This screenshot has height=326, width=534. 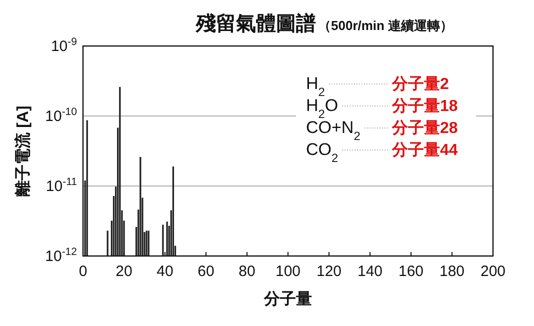 What do you see at coordinates (165, 271) in the screenshot?
I see `x-tick-label: 40` at bounding box center [165, 271].